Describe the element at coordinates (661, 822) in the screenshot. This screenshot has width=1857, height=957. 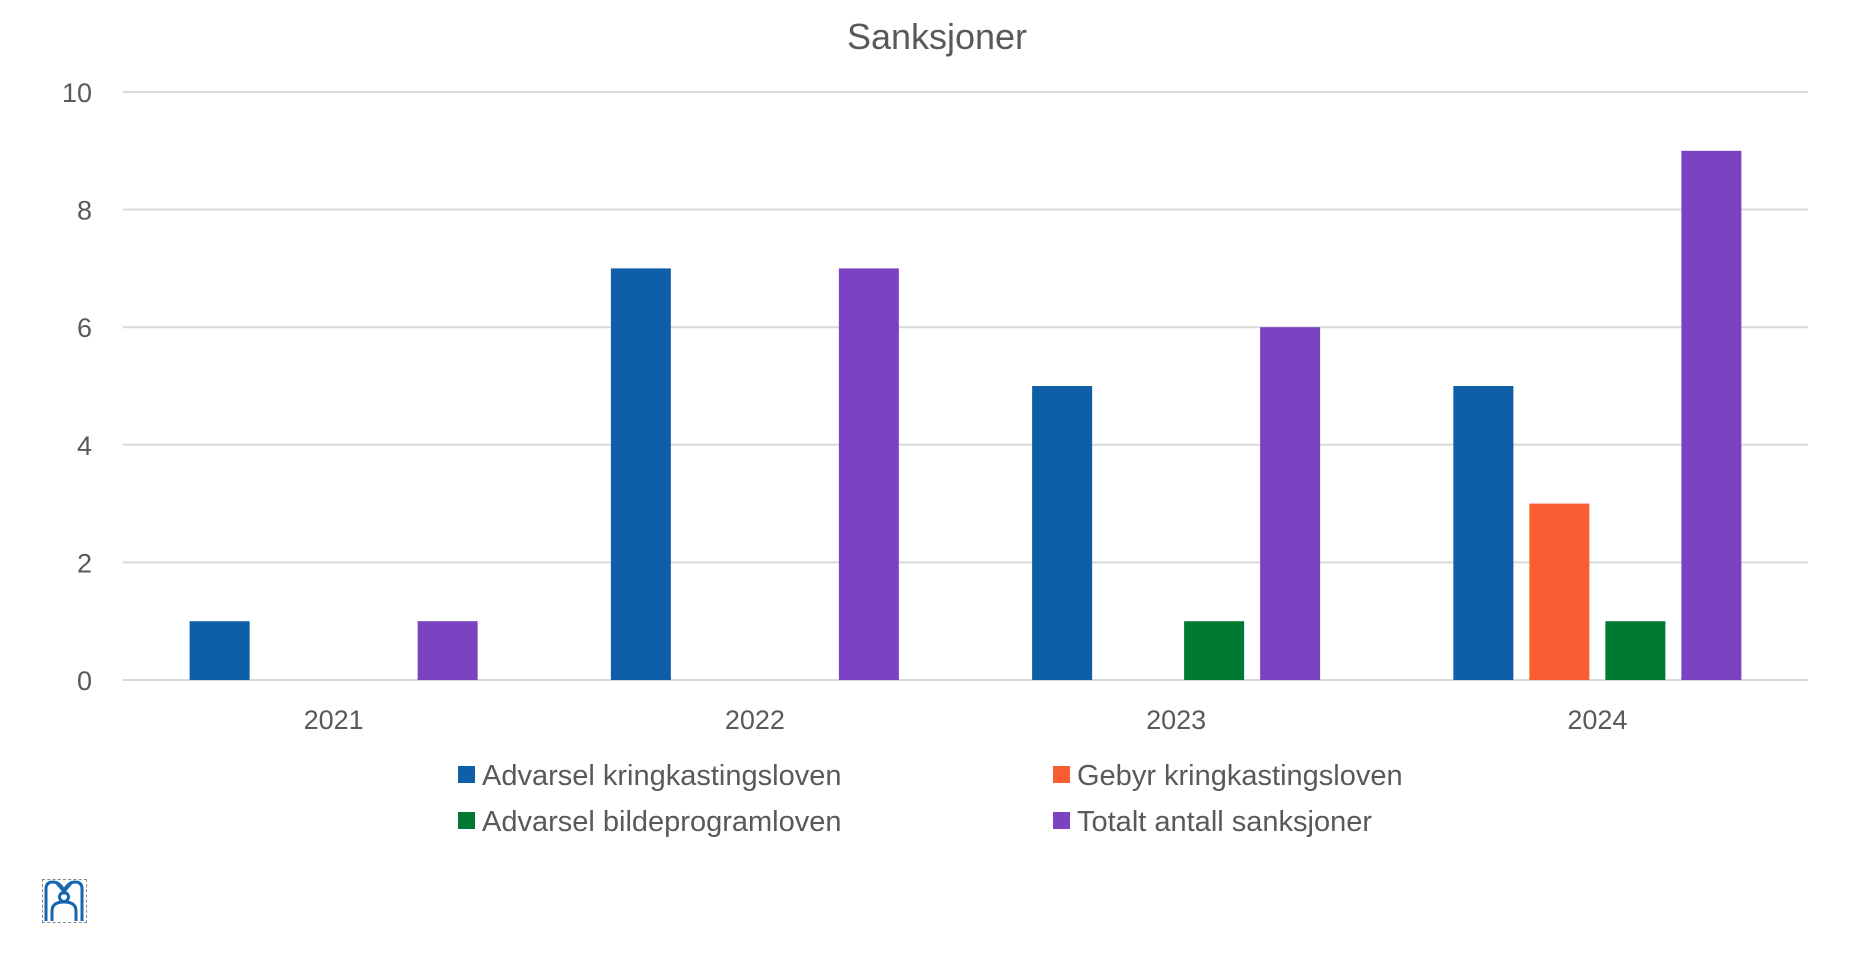
I see `legend-label: Advarsel bildeprogramloven` at that location.